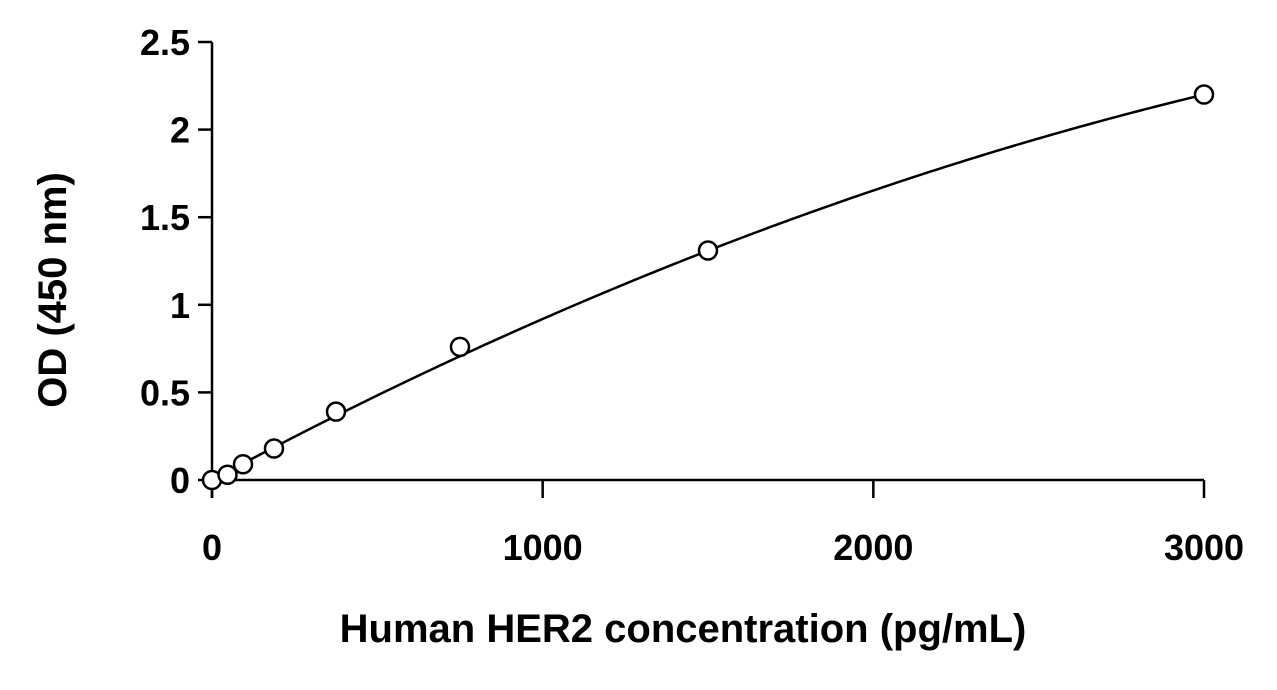  What do you see at coordinates (180, 480) in the screenshot?
I see `y-tick-label: 0` at bounding box center [180, 480].